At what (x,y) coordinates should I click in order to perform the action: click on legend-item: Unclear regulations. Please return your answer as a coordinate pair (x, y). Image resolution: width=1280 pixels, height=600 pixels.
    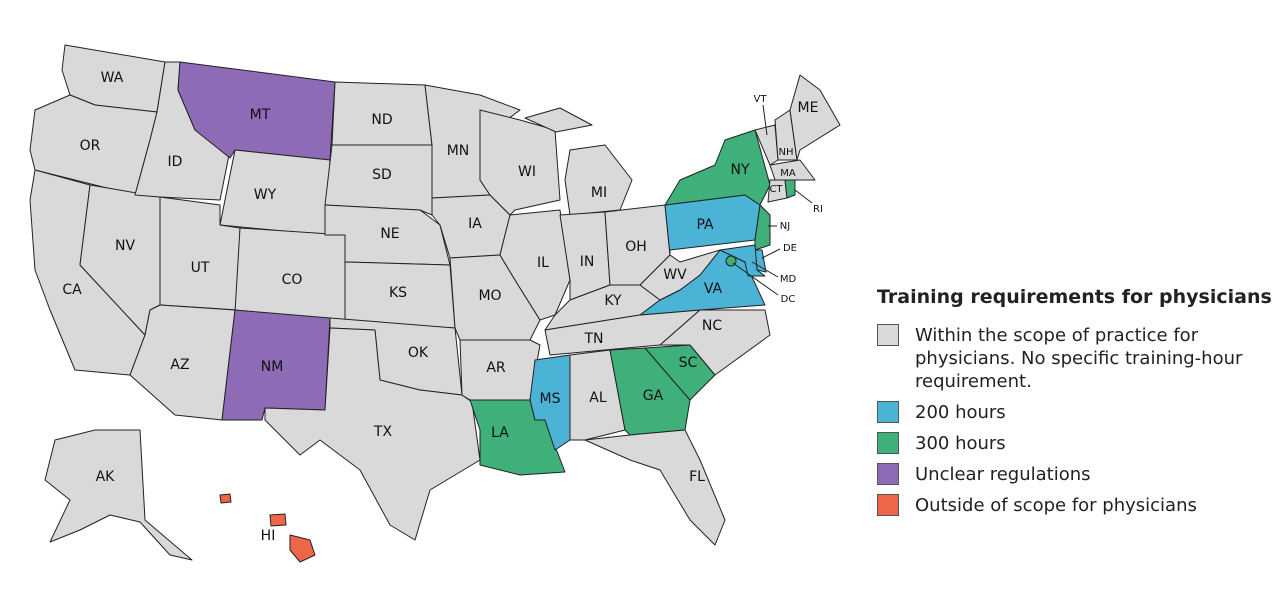
    Looking at the image, I should click on (1077, 474).